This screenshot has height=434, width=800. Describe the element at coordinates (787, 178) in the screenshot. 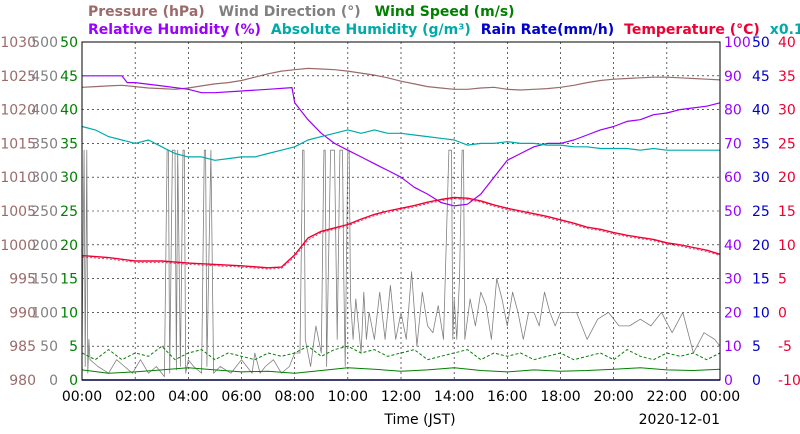

I see `tick-label-temperature: 20` at that location.